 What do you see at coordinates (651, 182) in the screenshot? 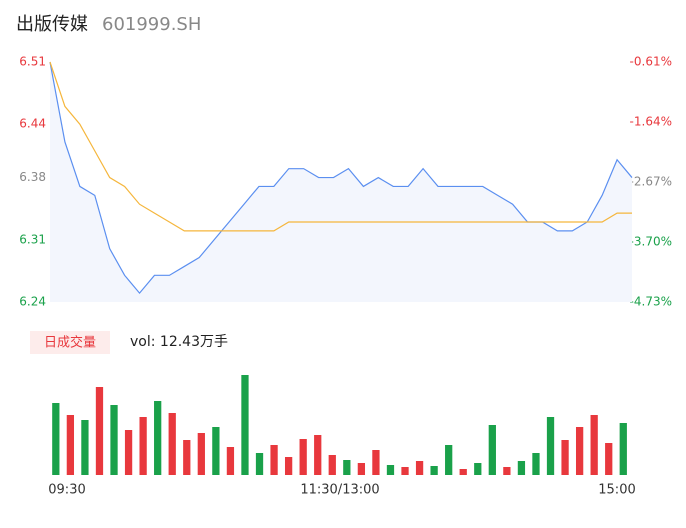
I see `y2-tick-label: -2.67%` at bounding box center [651, 182].